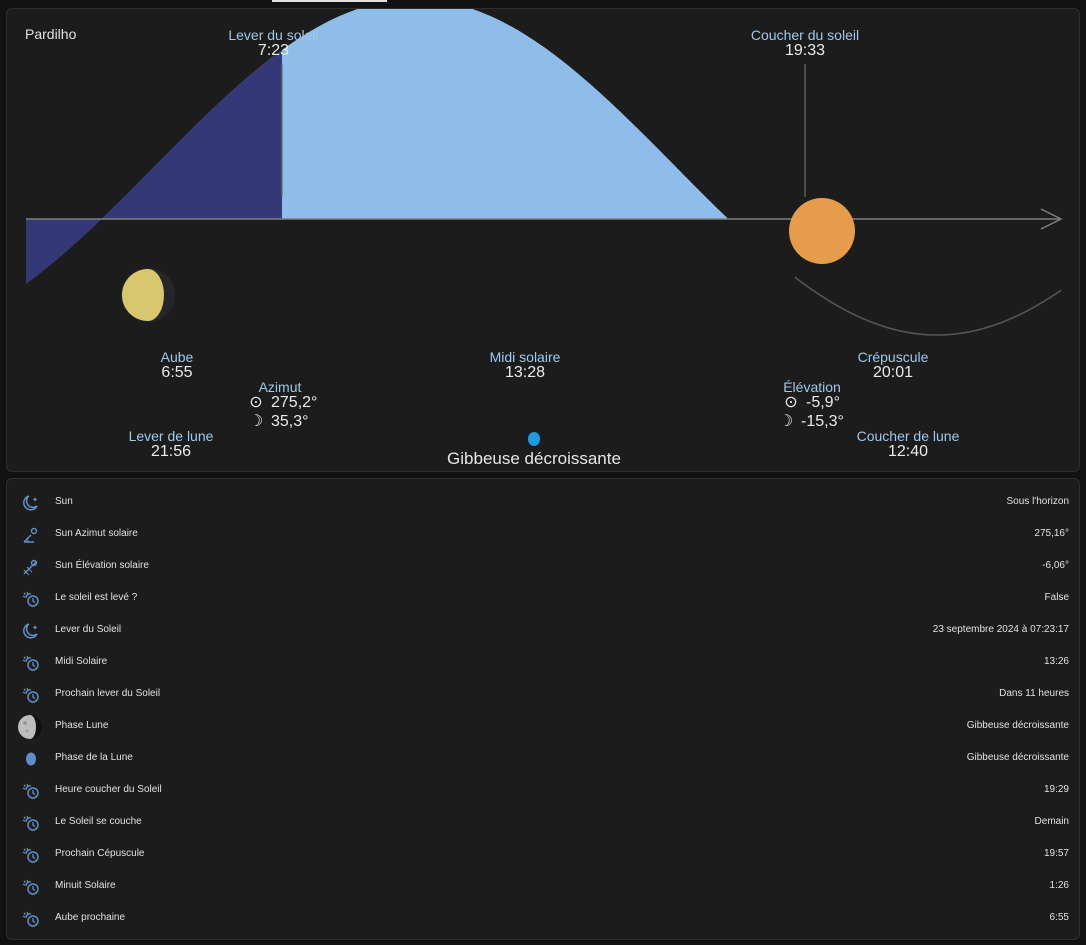  I want to click on entity-name: Sun Élévation solaire, so click(102, 565).